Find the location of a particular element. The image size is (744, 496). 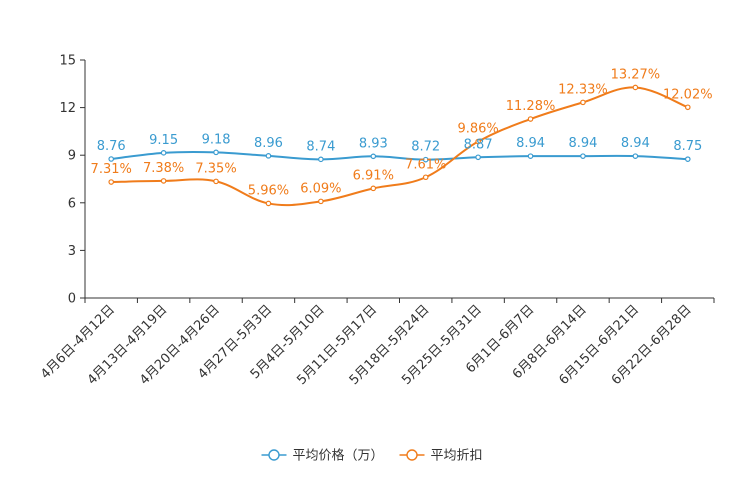

price-data-label: 8.74 is located at coordinates (320, 146).